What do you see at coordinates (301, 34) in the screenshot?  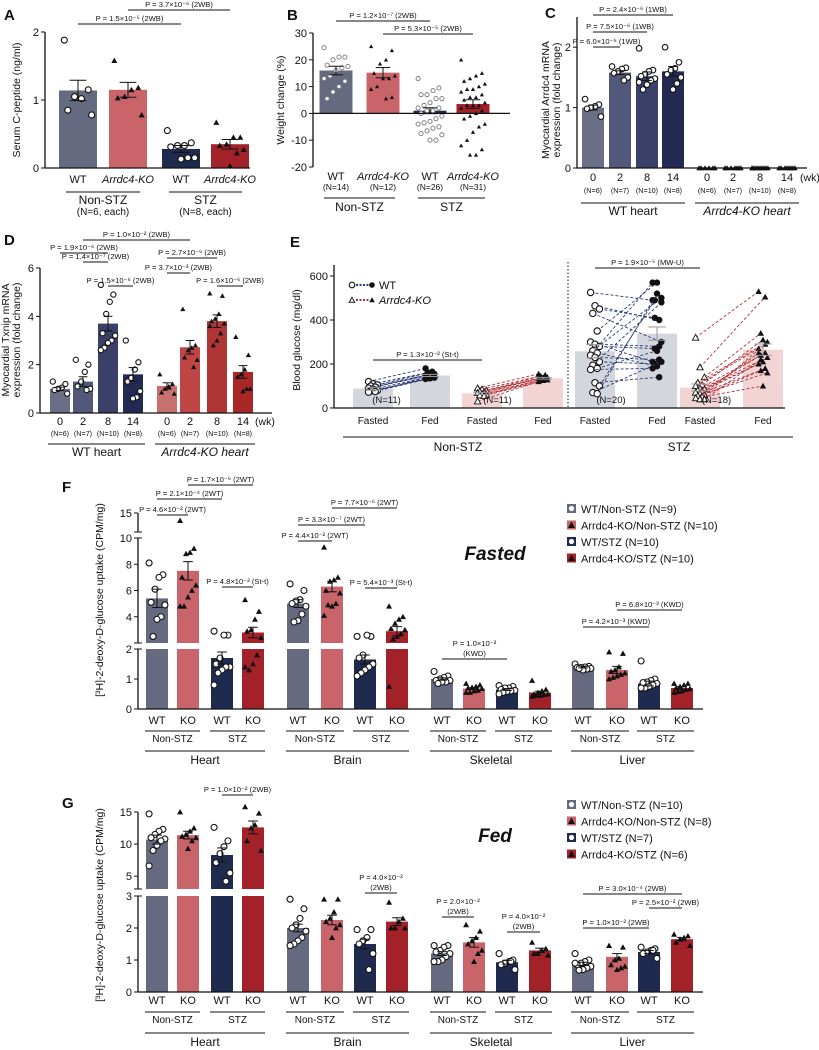 I see `y-tick-label: 30` at bounding box center [301, 34].